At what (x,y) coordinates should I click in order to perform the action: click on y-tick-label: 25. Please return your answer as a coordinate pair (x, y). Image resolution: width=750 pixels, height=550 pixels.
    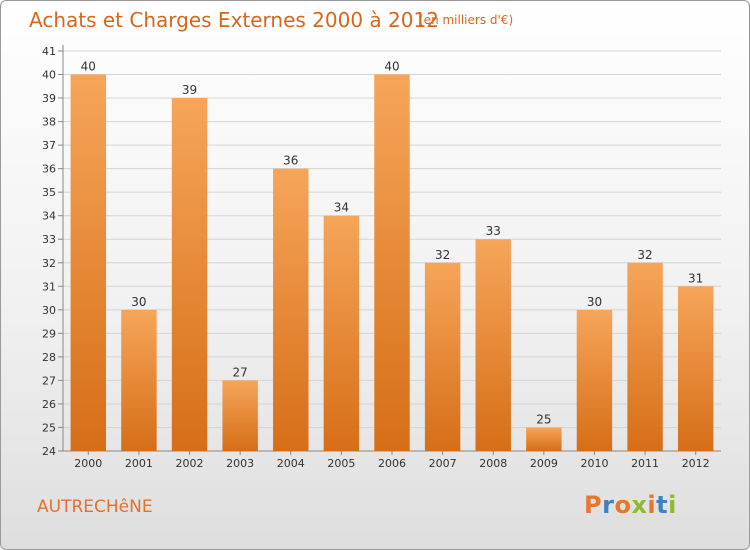
    Looking at the image, I should click on (49, 427).